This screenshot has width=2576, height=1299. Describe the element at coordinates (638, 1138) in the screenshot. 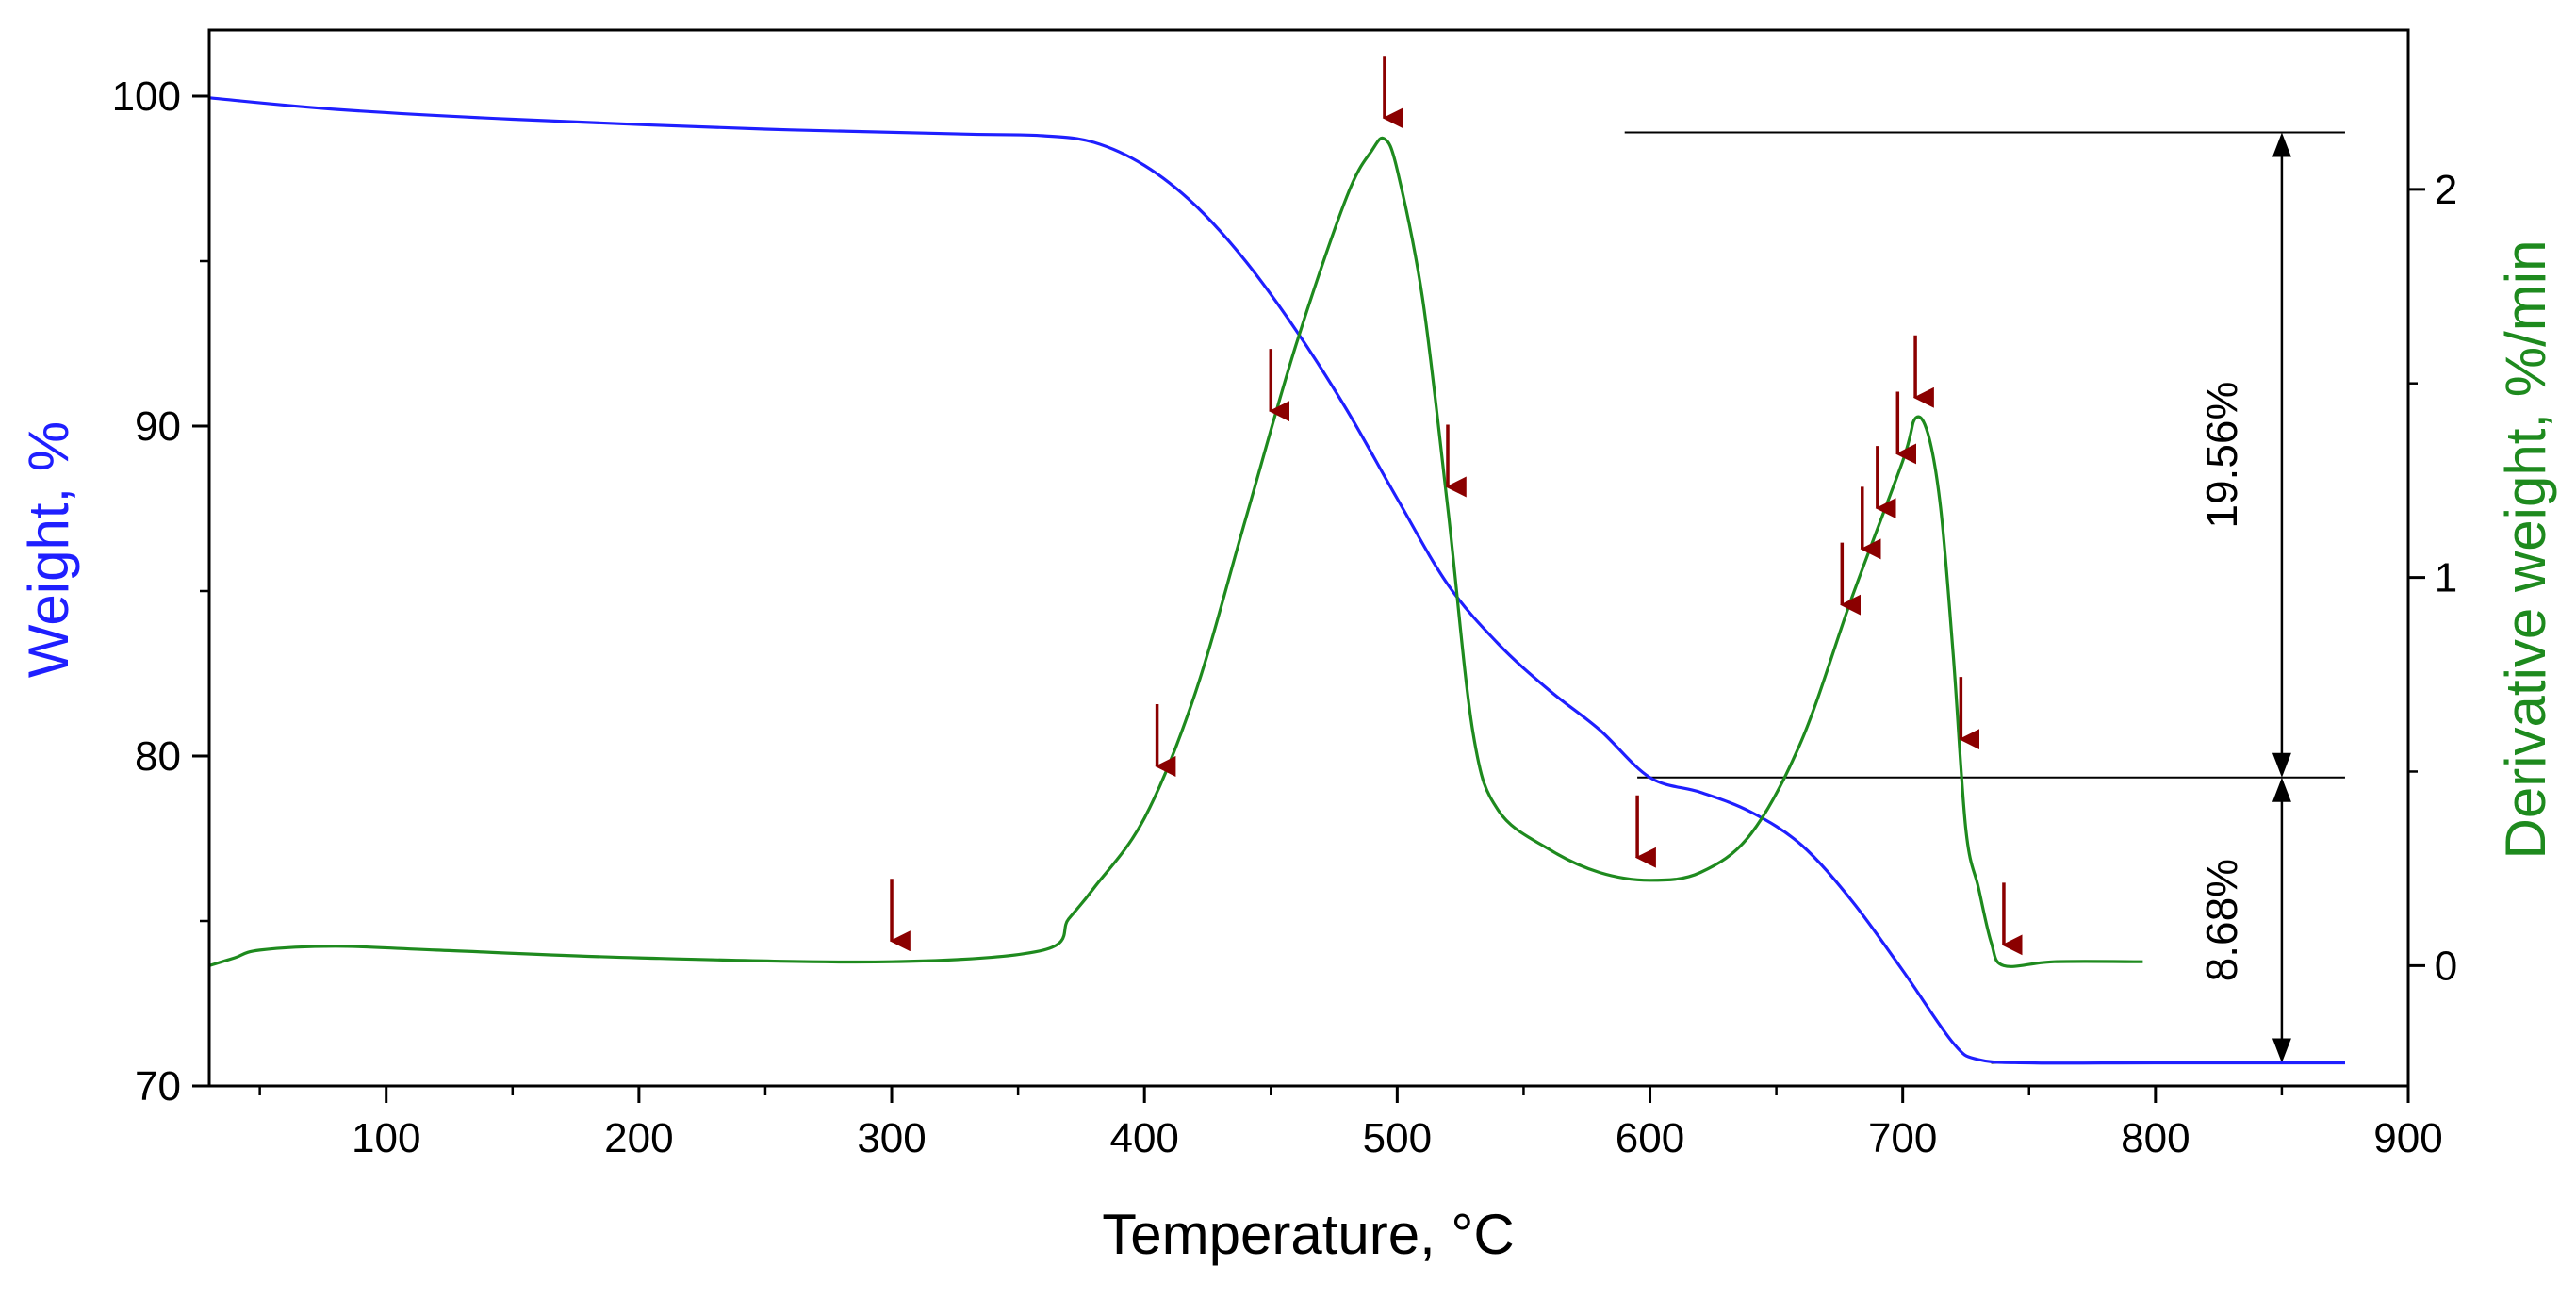

I see `x-tick-label: 200` at that location.